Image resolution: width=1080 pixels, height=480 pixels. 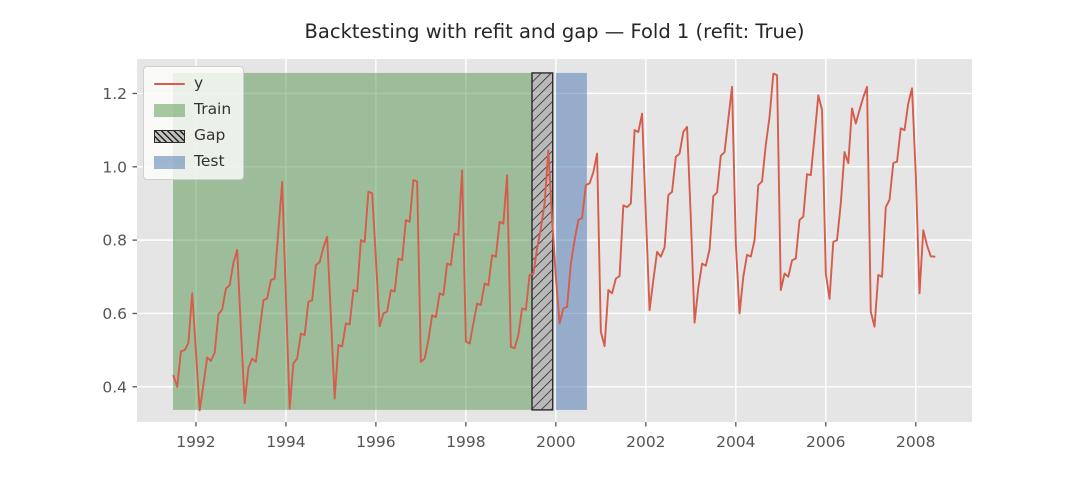 I want to click on x-tick-label: 2002, so click(x=645, y=442).